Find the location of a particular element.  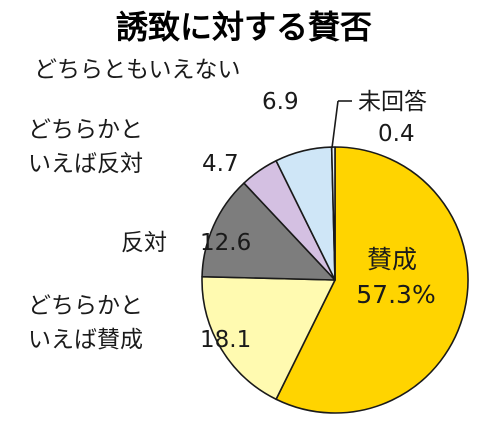

unanswered-leader-line is located at coordinates (335, 124).